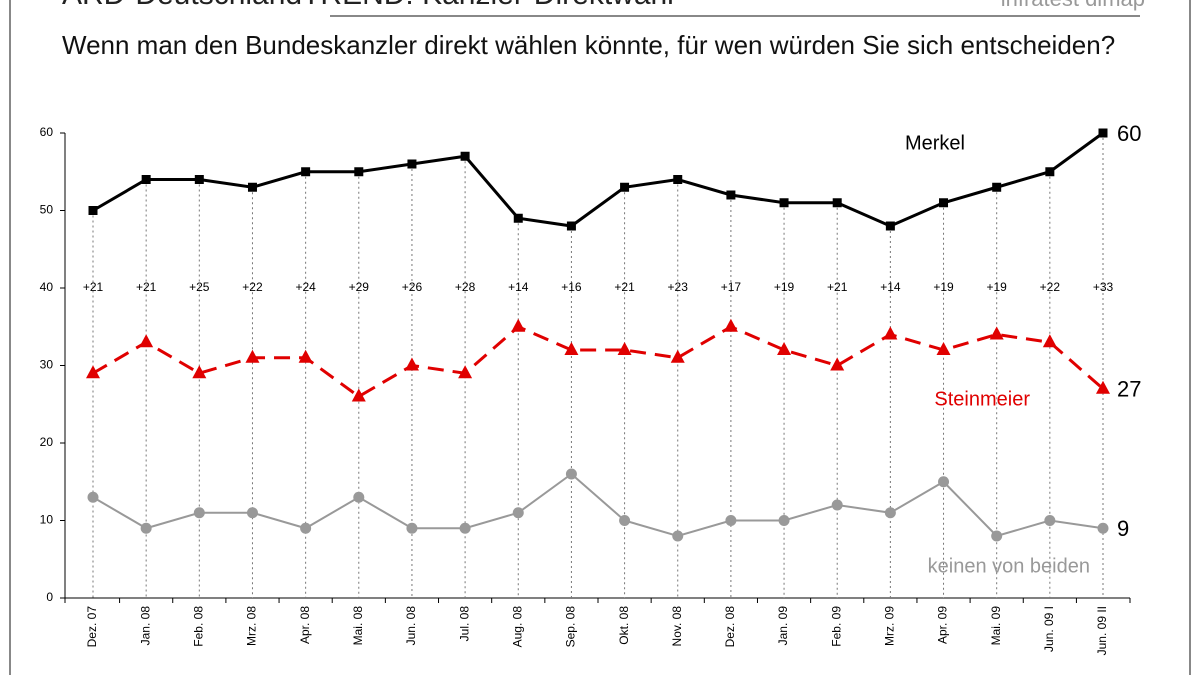  What do you see at coordinates (836, 626) in the screenshot?
I see `x-tick-label: Feb. 09` at bounding box center [836, 626].